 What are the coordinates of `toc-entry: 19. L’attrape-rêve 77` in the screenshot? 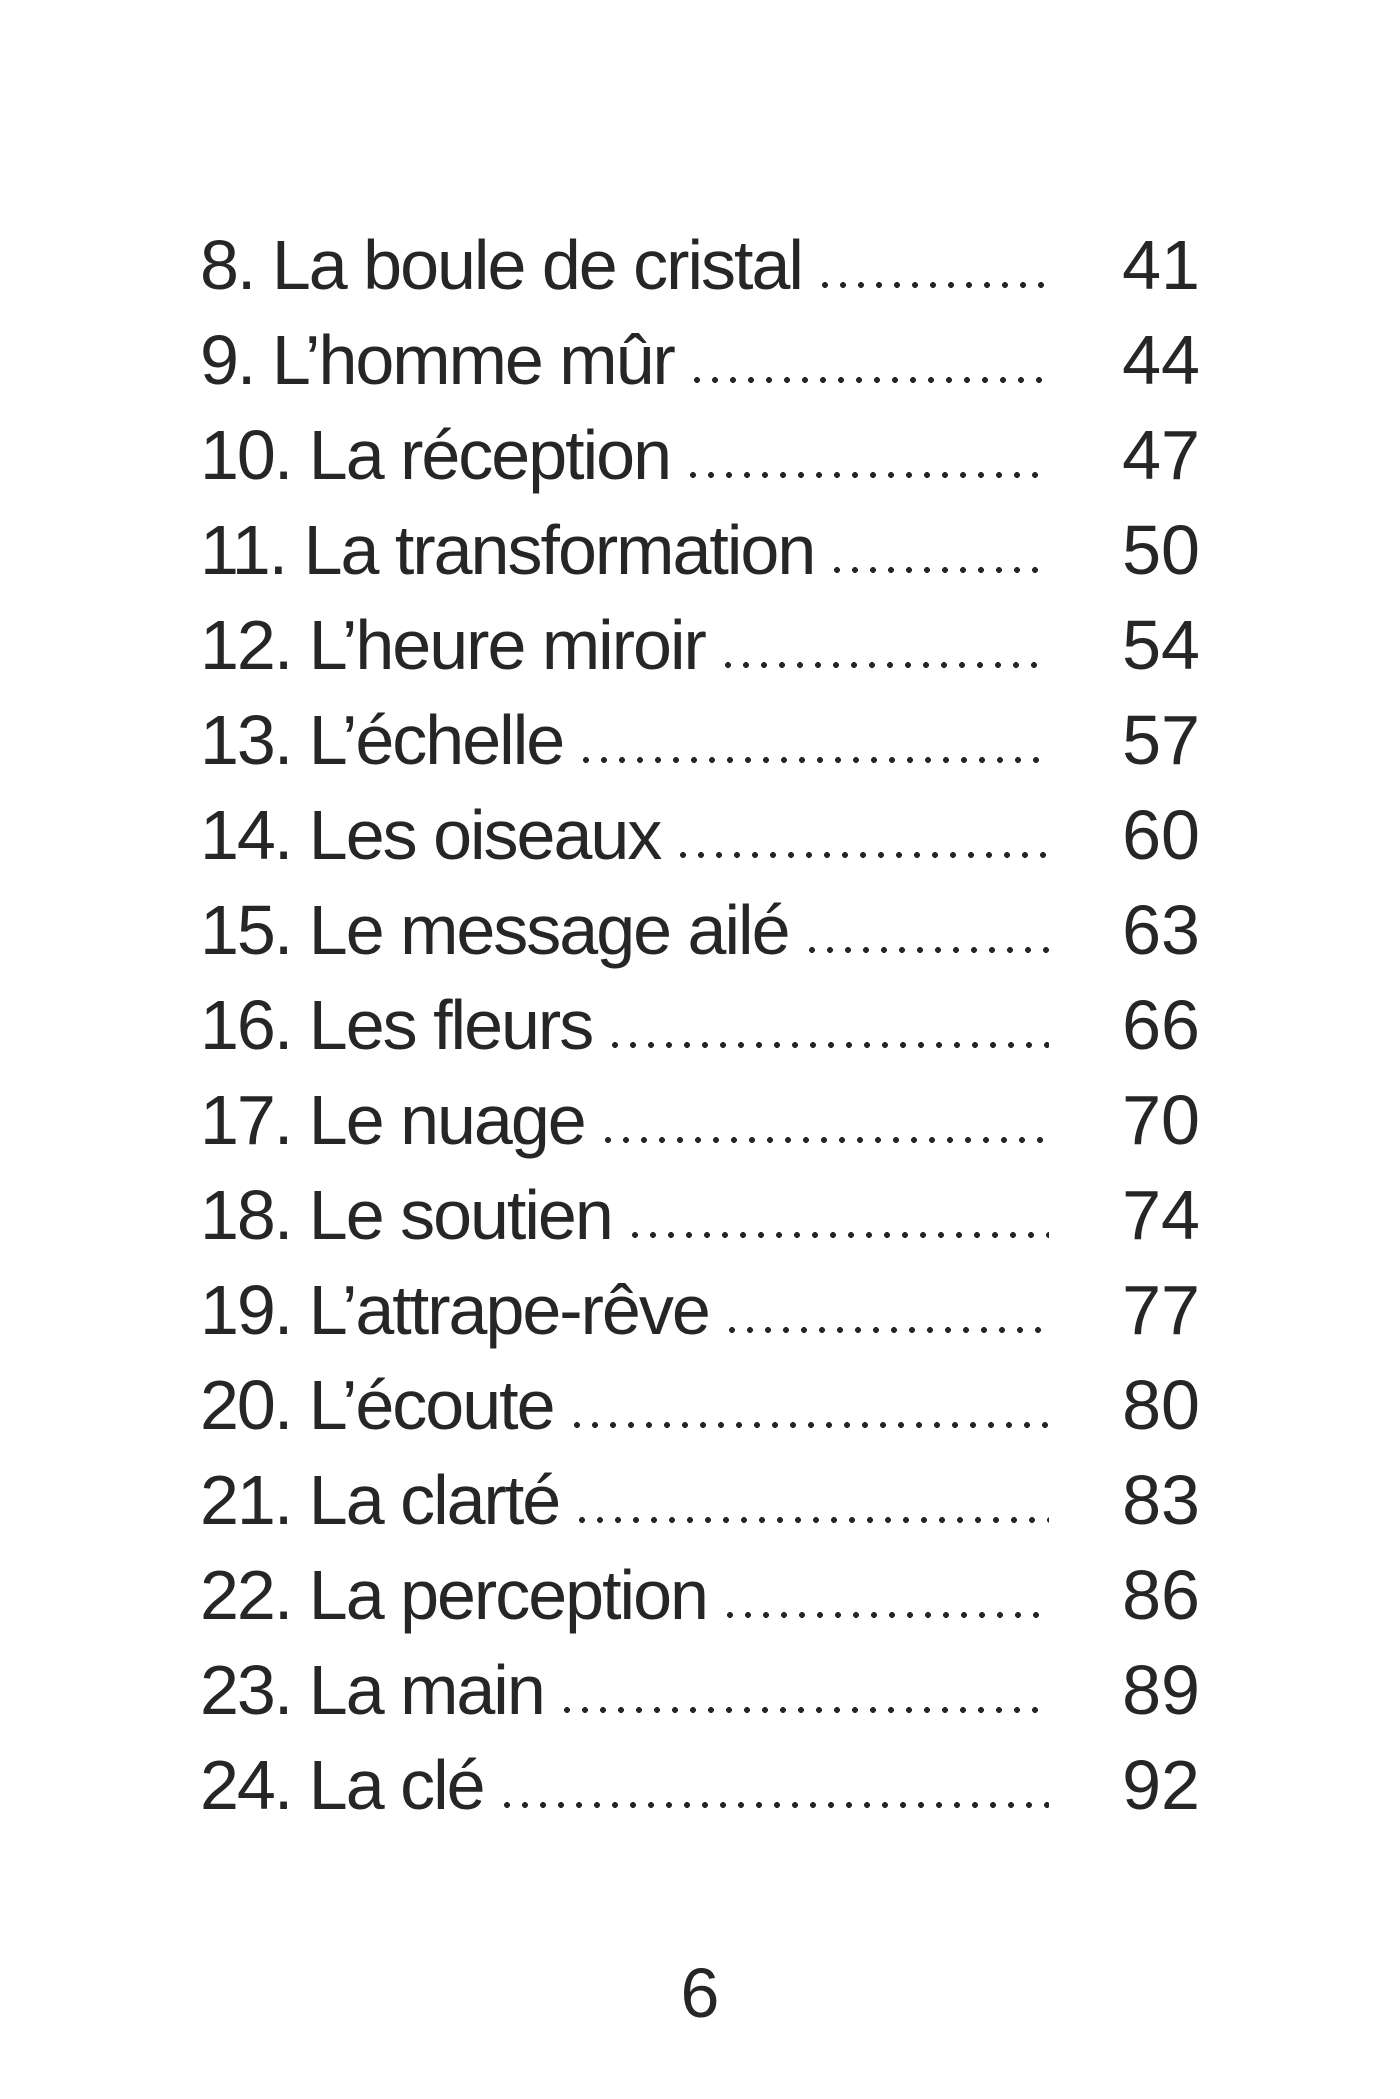 It's located at (700, 1310).